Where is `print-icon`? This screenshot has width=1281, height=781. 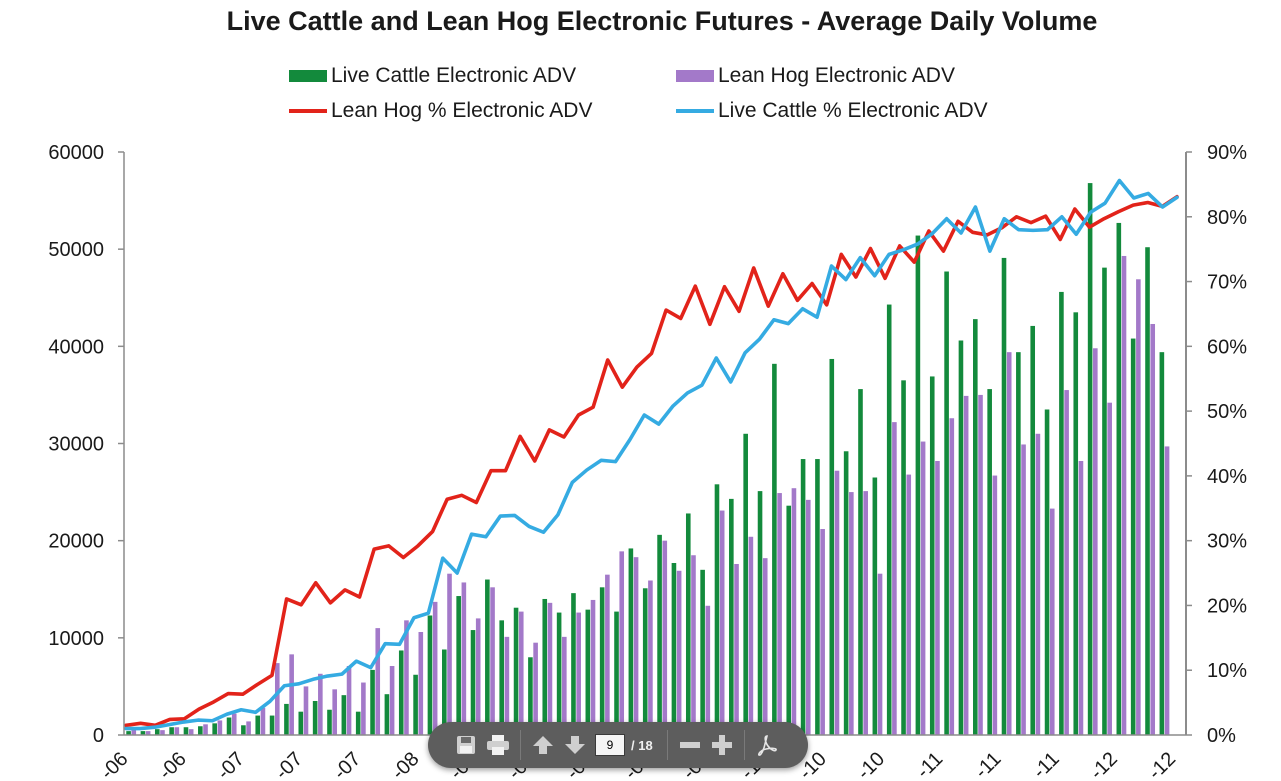 print-icon is located at coordinates (498, 745).